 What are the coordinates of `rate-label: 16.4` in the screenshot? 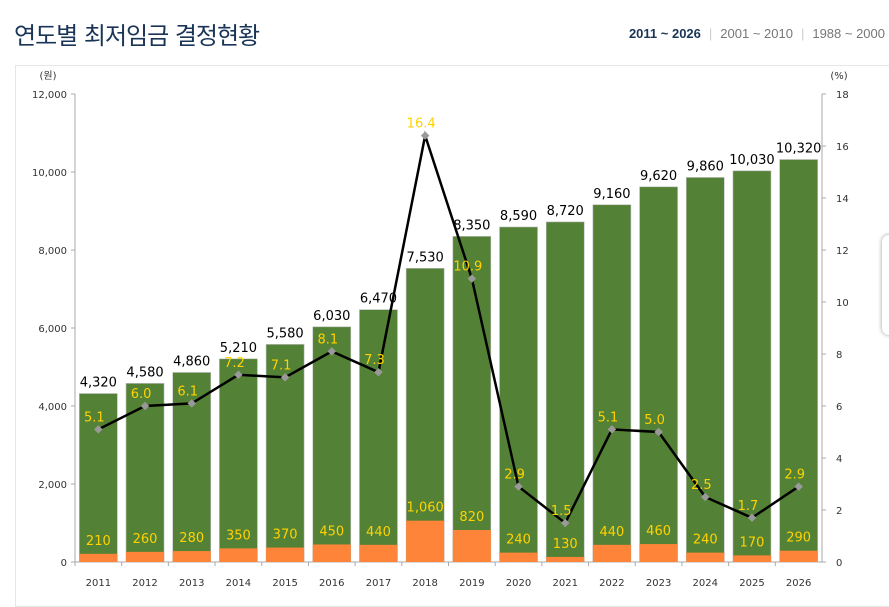 It's located at (421, 124).